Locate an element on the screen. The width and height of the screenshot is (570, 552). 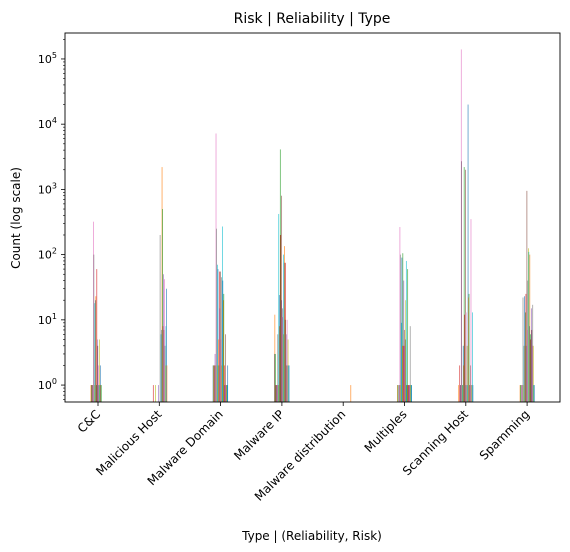
x-tick-label: Multiples is located at coordinates (386, 431).